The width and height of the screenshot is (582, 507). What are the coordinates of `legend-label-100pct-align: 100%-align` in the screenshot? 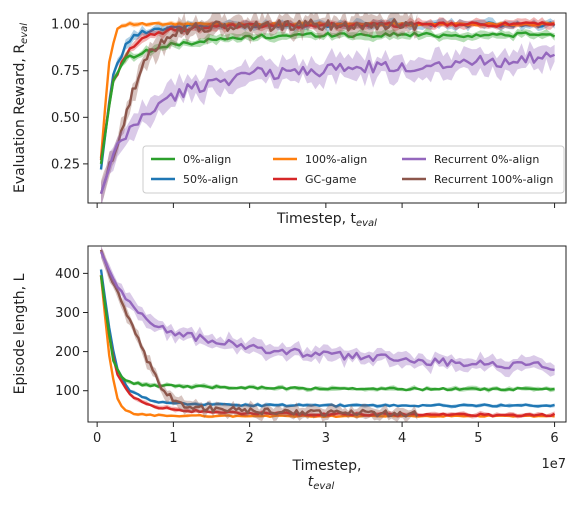 It's located at (336, 159).